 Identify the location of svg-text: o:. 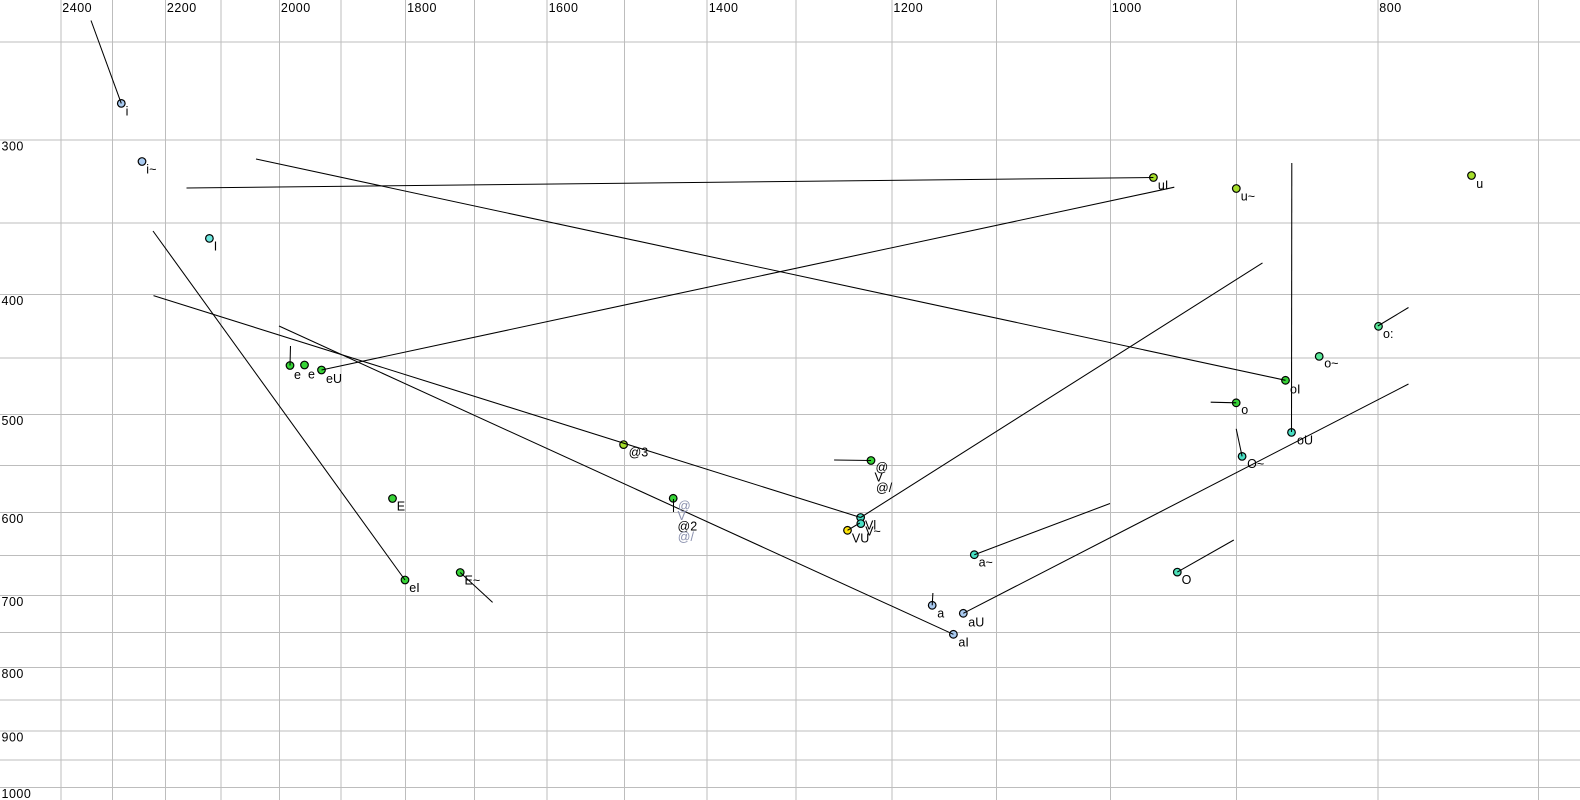
(1388, 334).